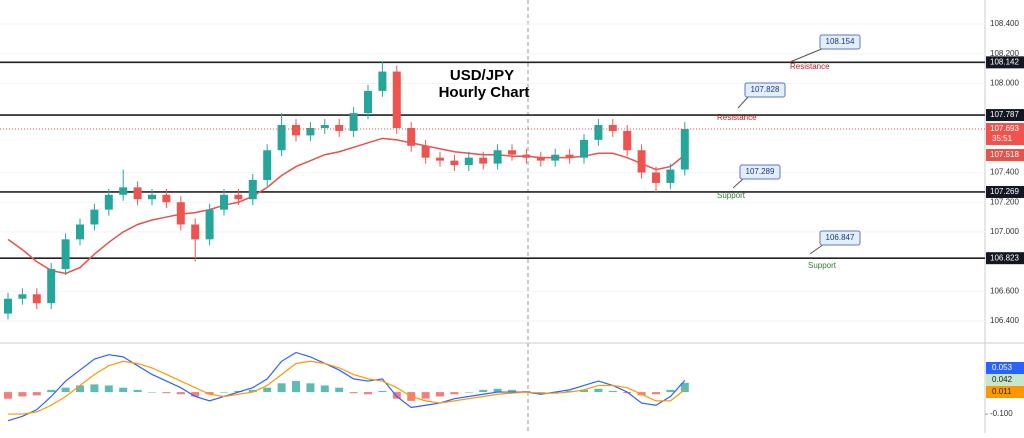  What do you see at coordinates (346, 386) in the screenshot?
I see `macd-line` at bounding box center [346, 386].